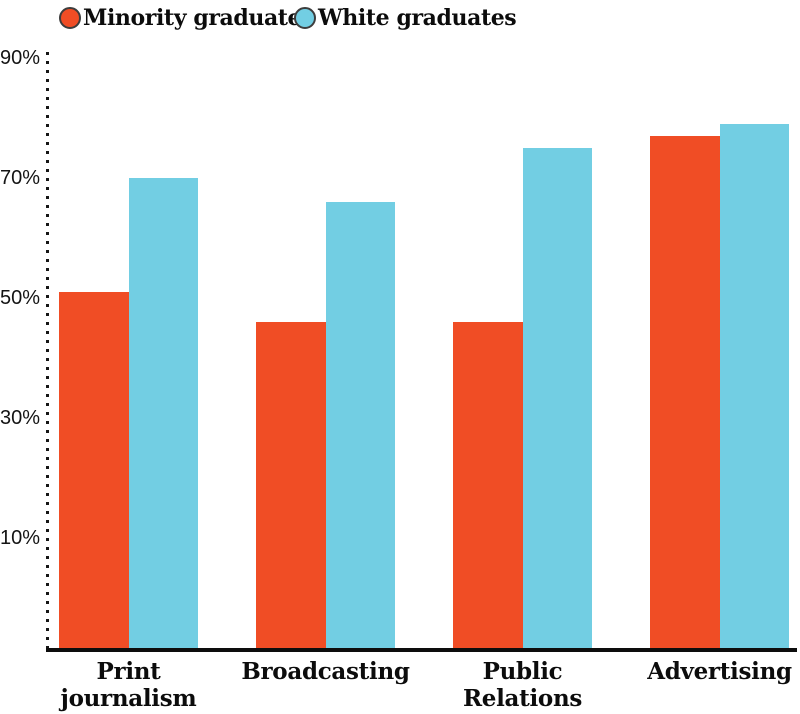  Describe the element at coordinates (20, 58) in the screenshot. I see `y-tick-90: 90%` at that location.